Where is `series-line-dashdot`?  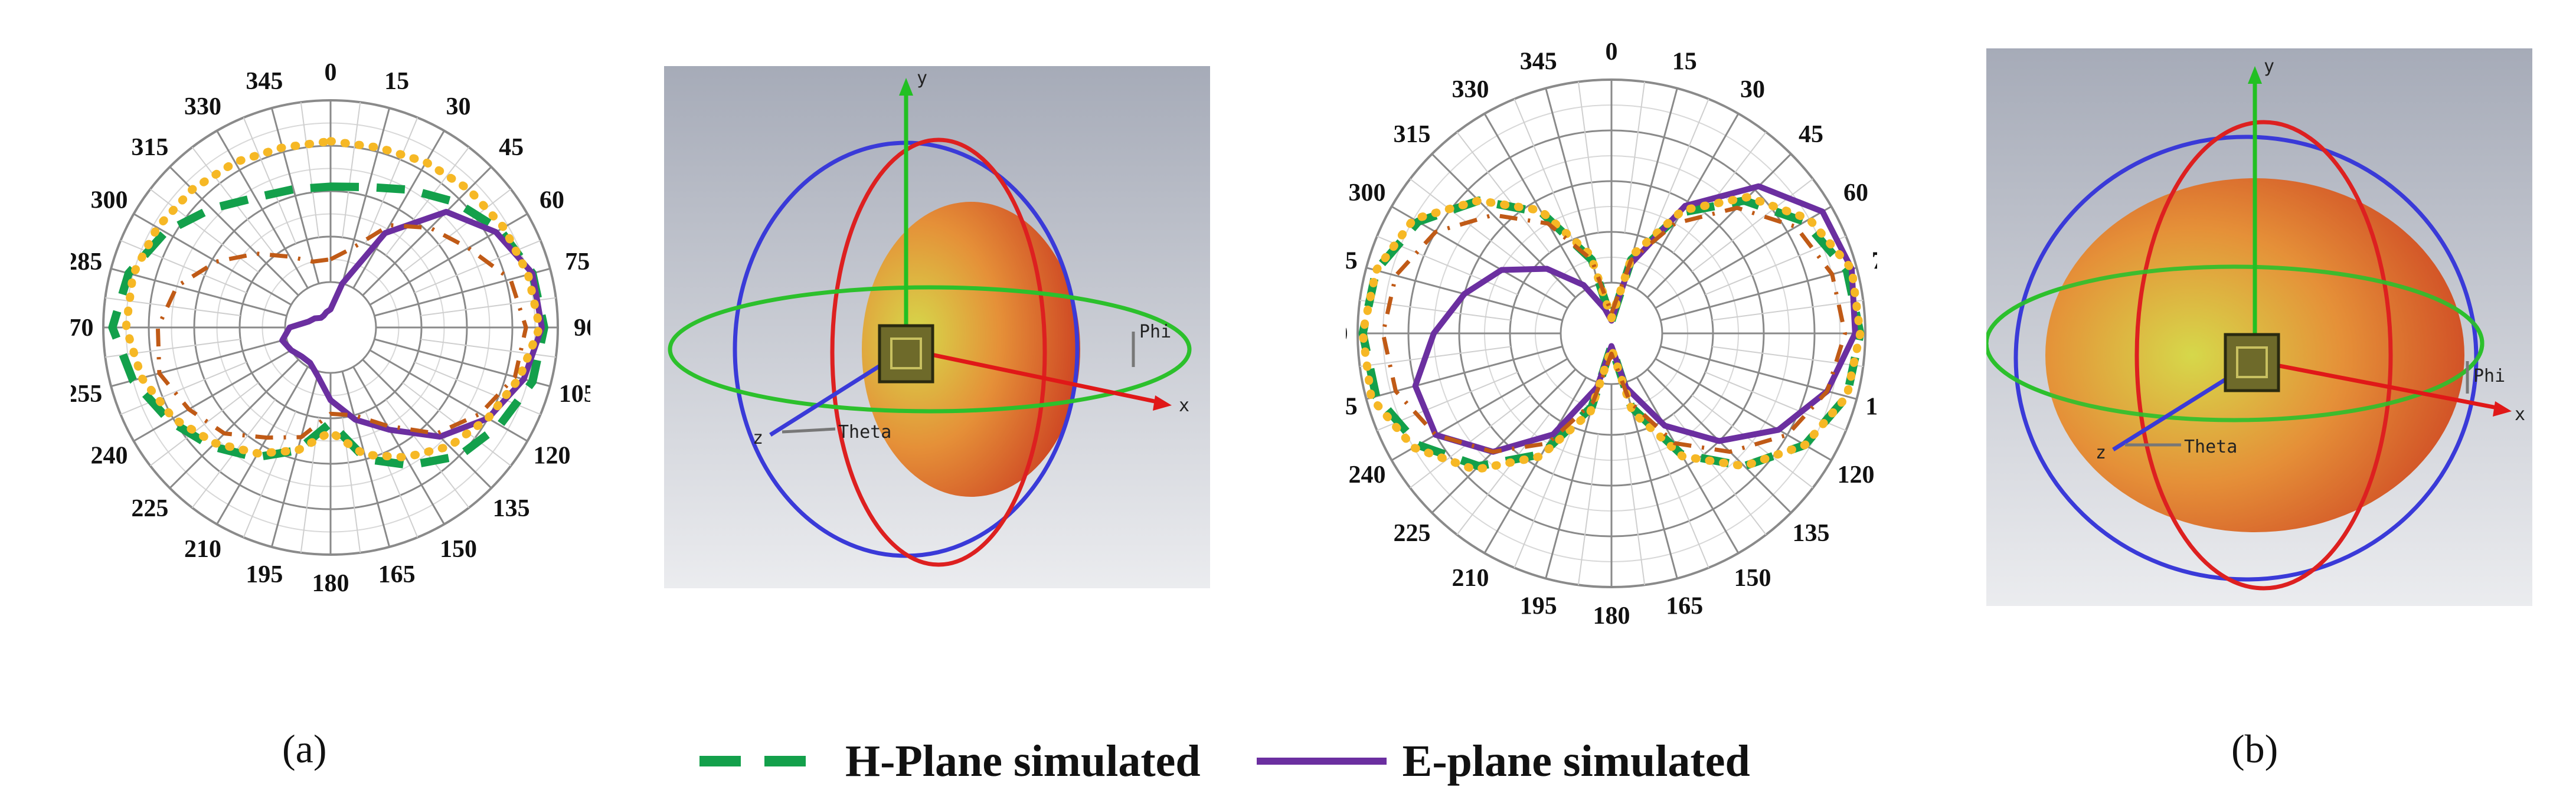 series-line-dashdot is located at coordinates (341, 331).